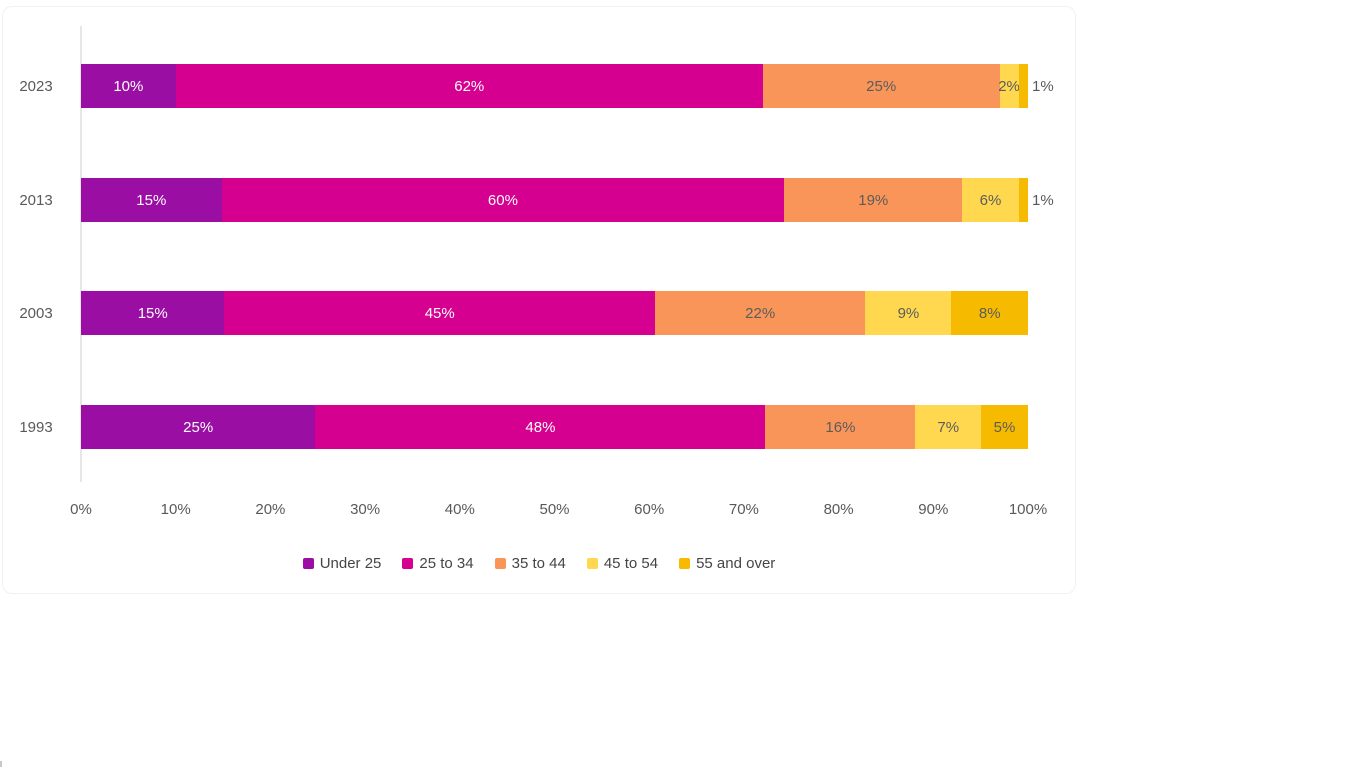  I want to click on legend-item: 25 to 34, so click(438, 563).